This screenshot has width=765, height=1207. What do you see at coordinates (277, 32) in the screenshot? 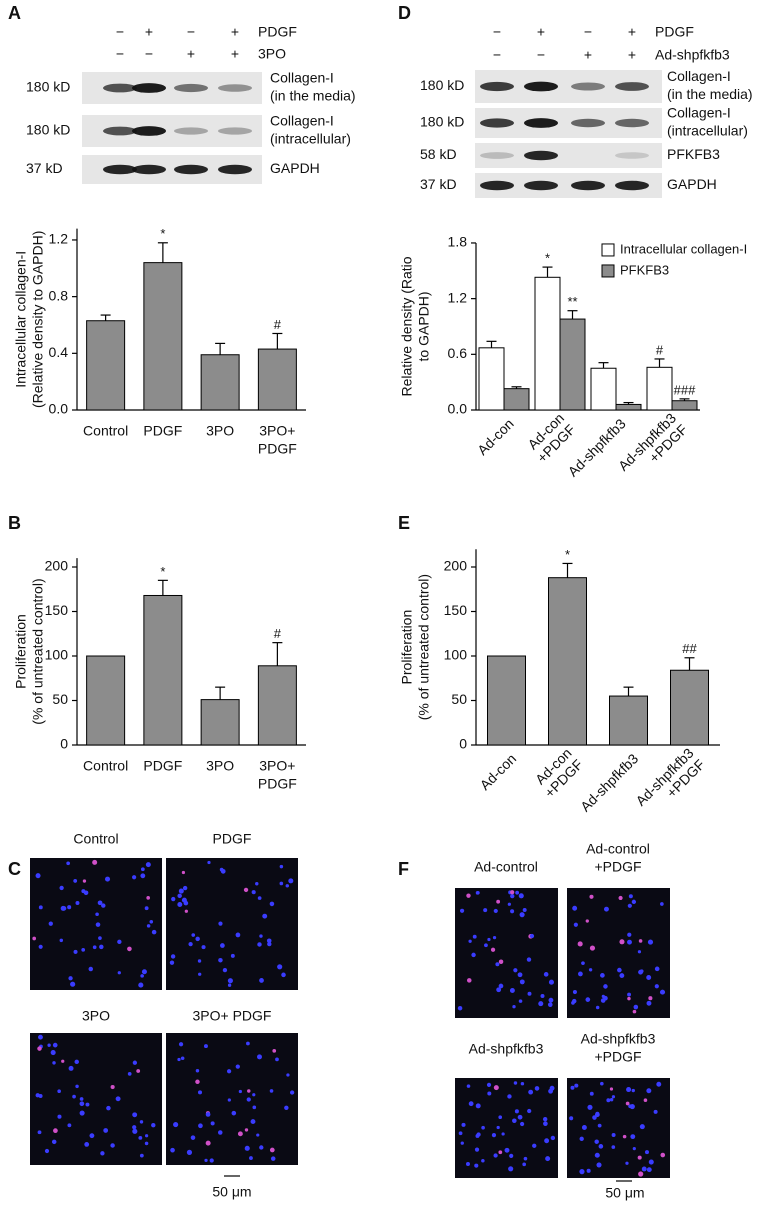
I see `treatment-name: PDGF` at bounding box center [277, 32].